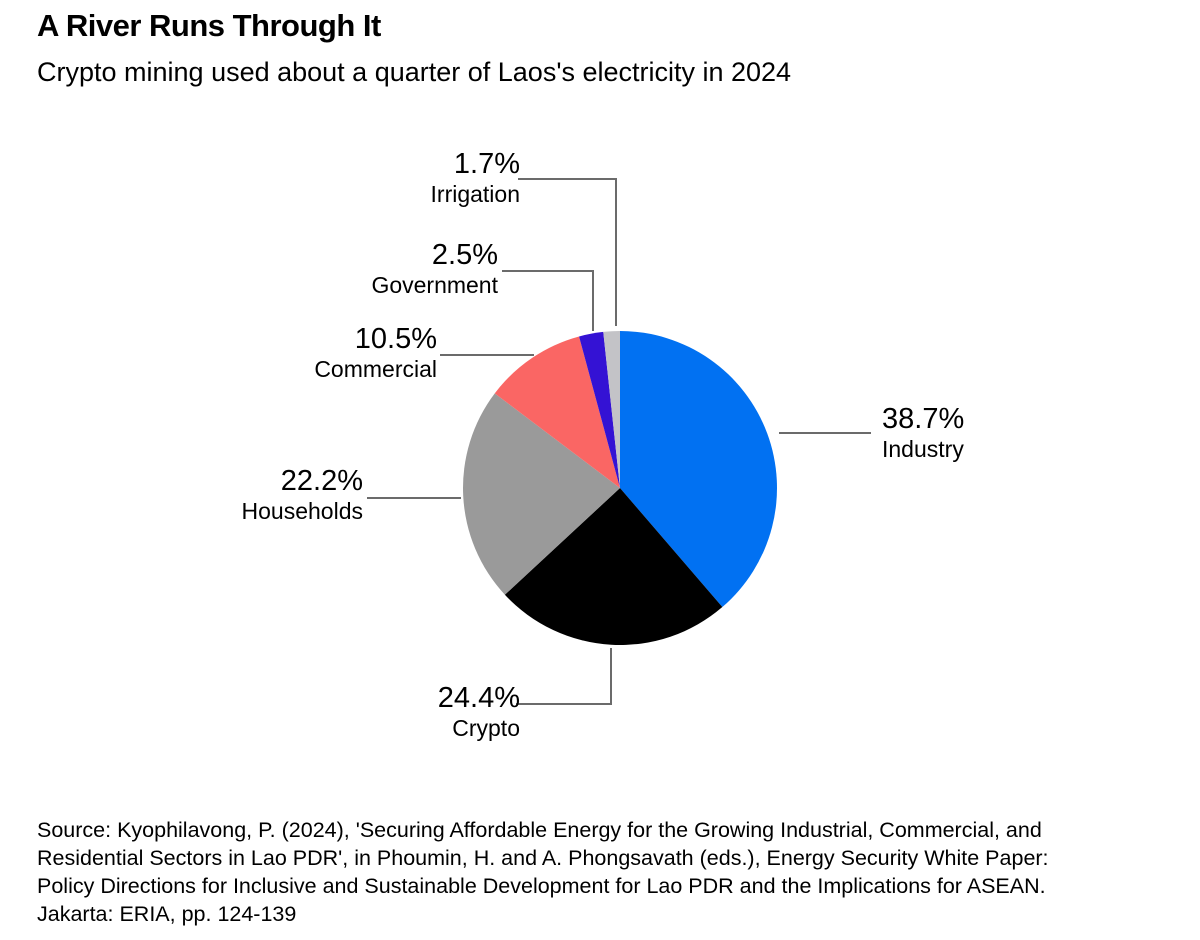 This screenshot has width=1200, height=940. What do you see at coordinates (616, 252) in the screenshot?
I see `leader-line-irrigation-v` at bounding box center [616, 252].